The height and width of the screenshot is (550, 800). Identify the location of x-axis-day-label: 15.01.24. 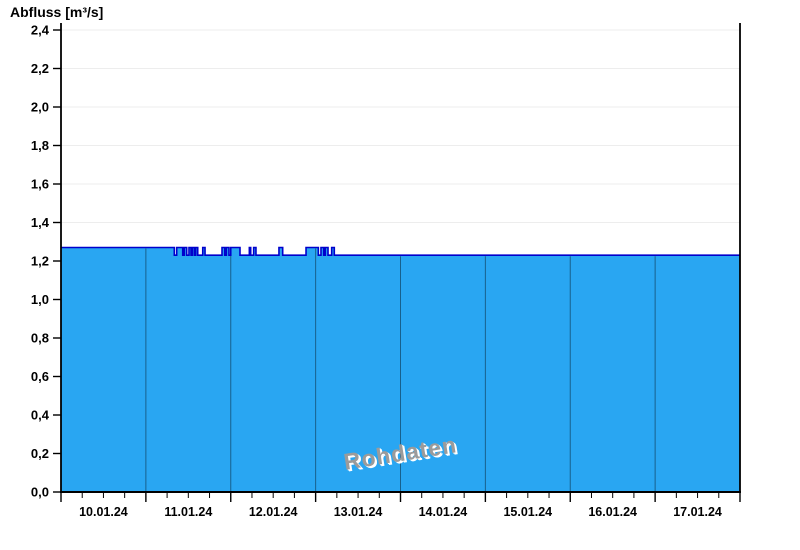
(527, 512).